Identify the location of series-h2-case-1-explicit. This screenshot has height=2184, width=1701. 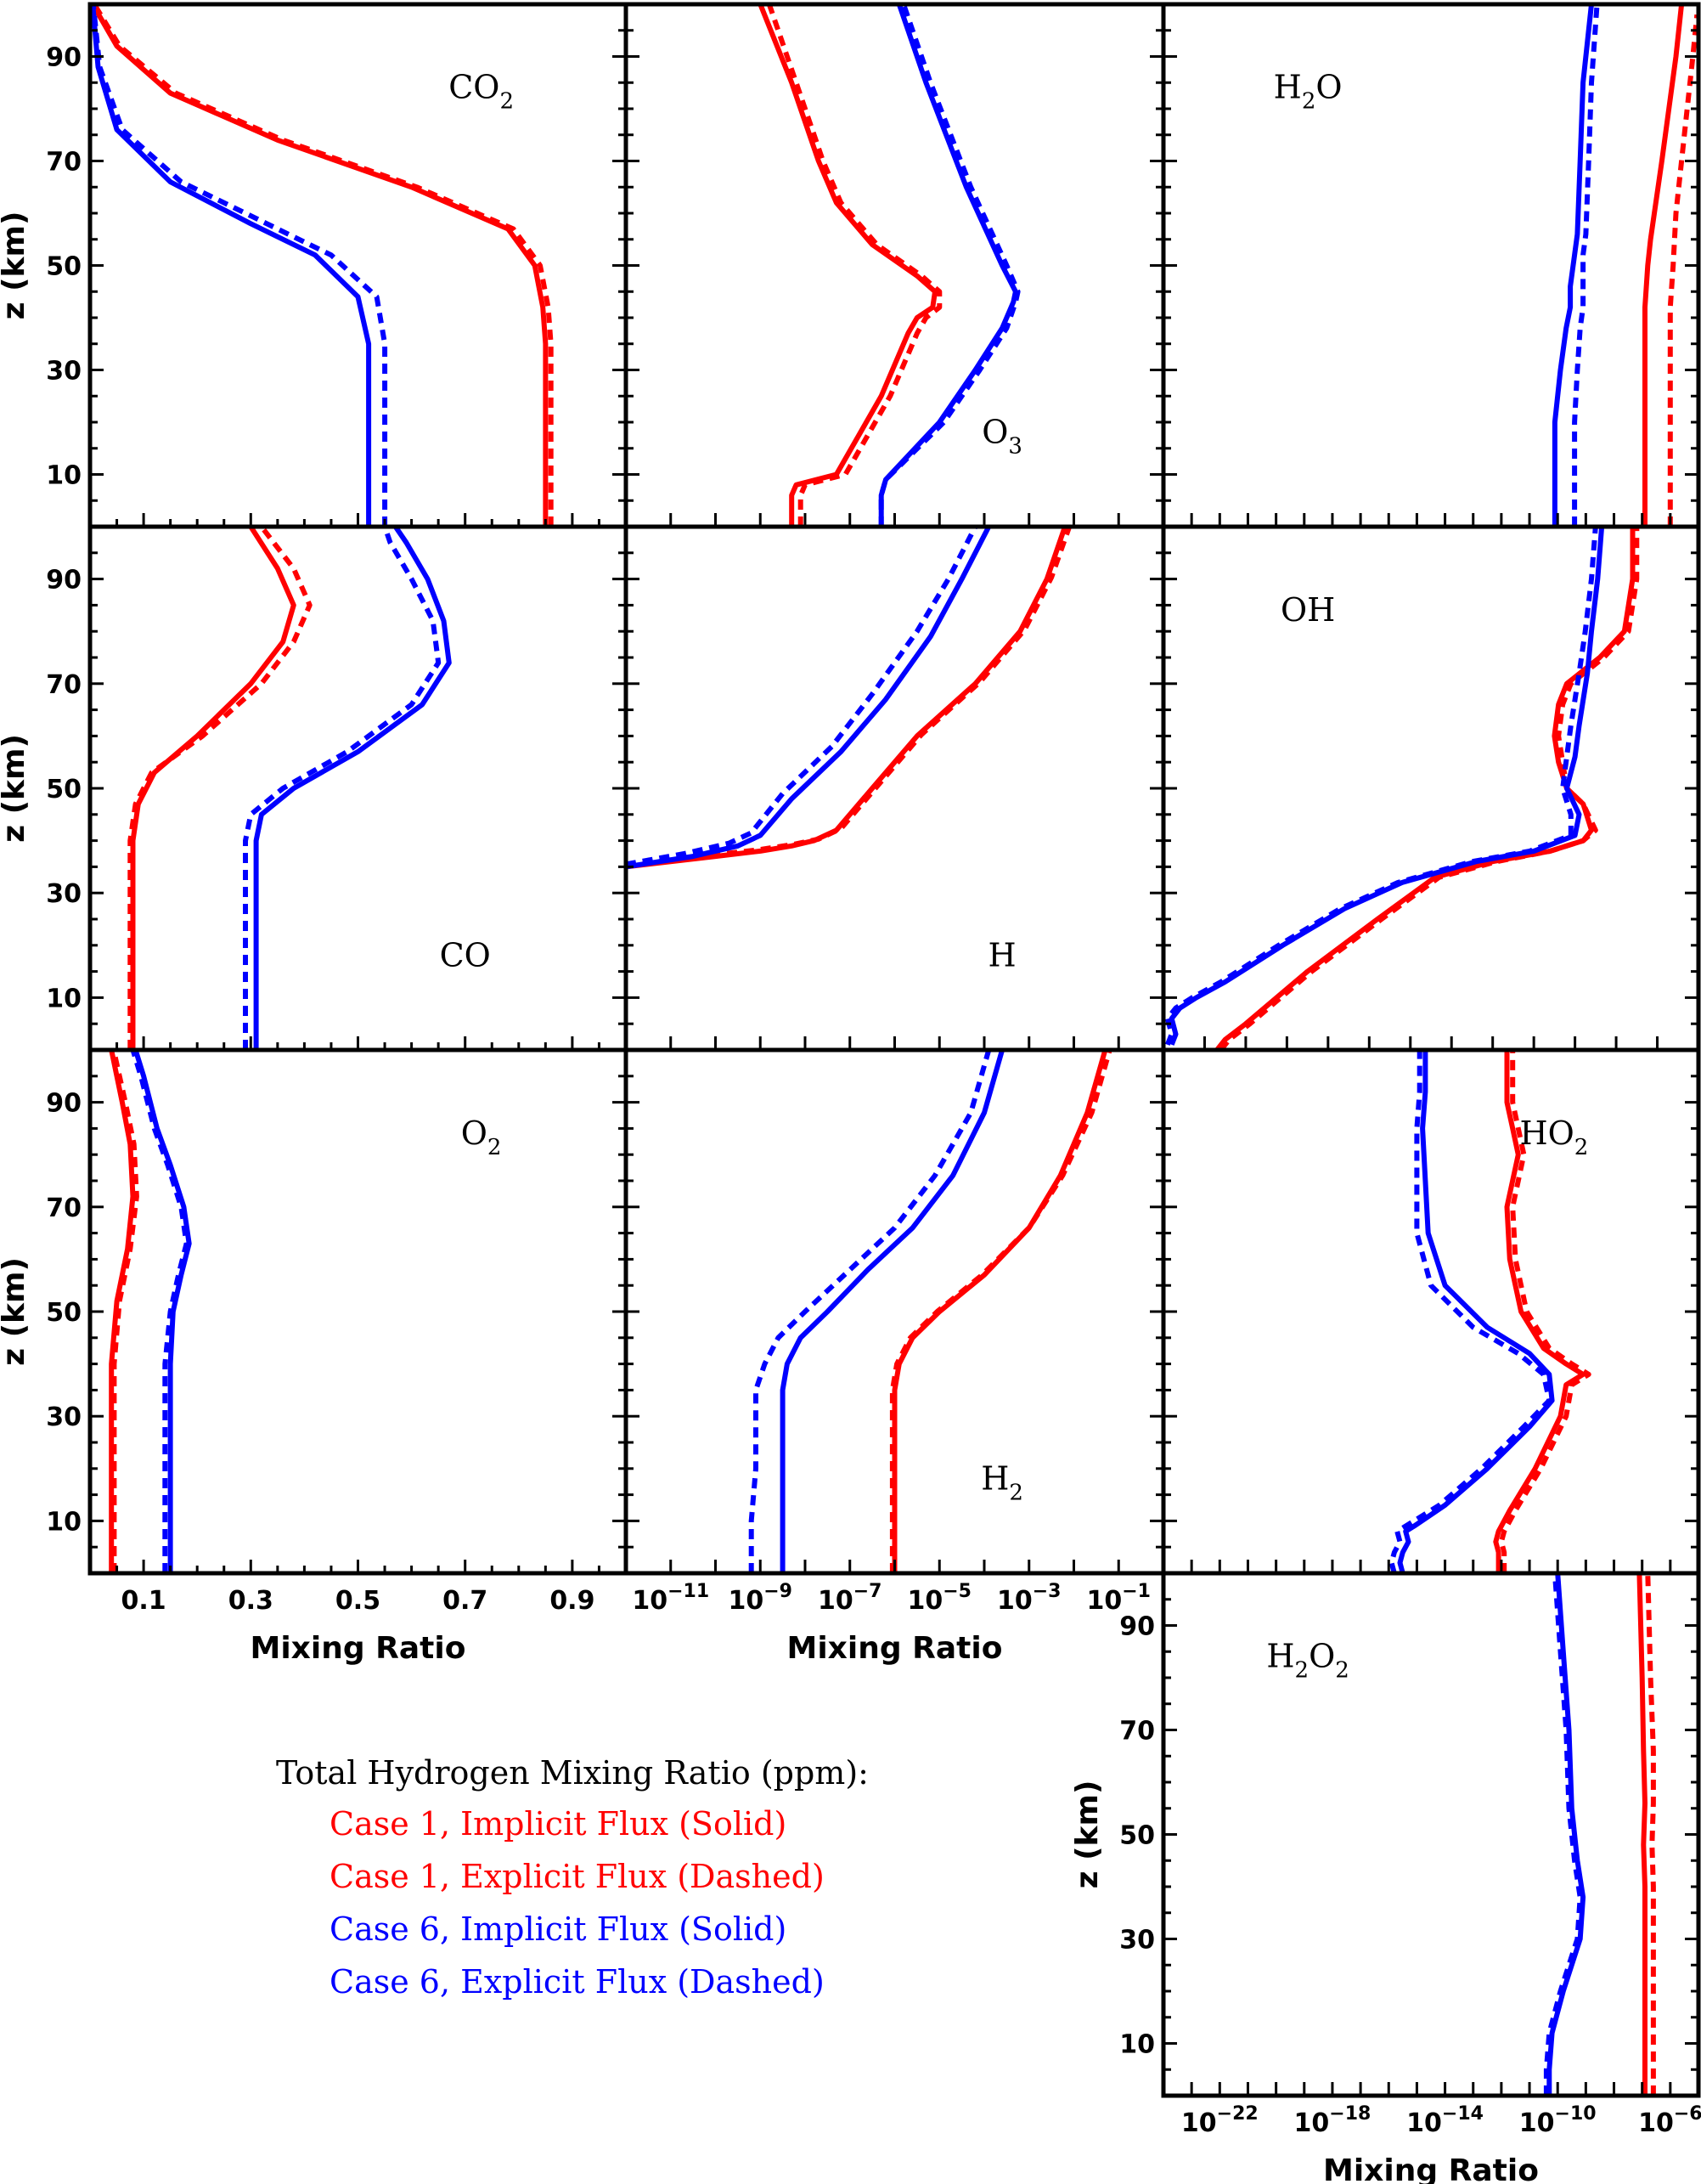
(1000, 1311).